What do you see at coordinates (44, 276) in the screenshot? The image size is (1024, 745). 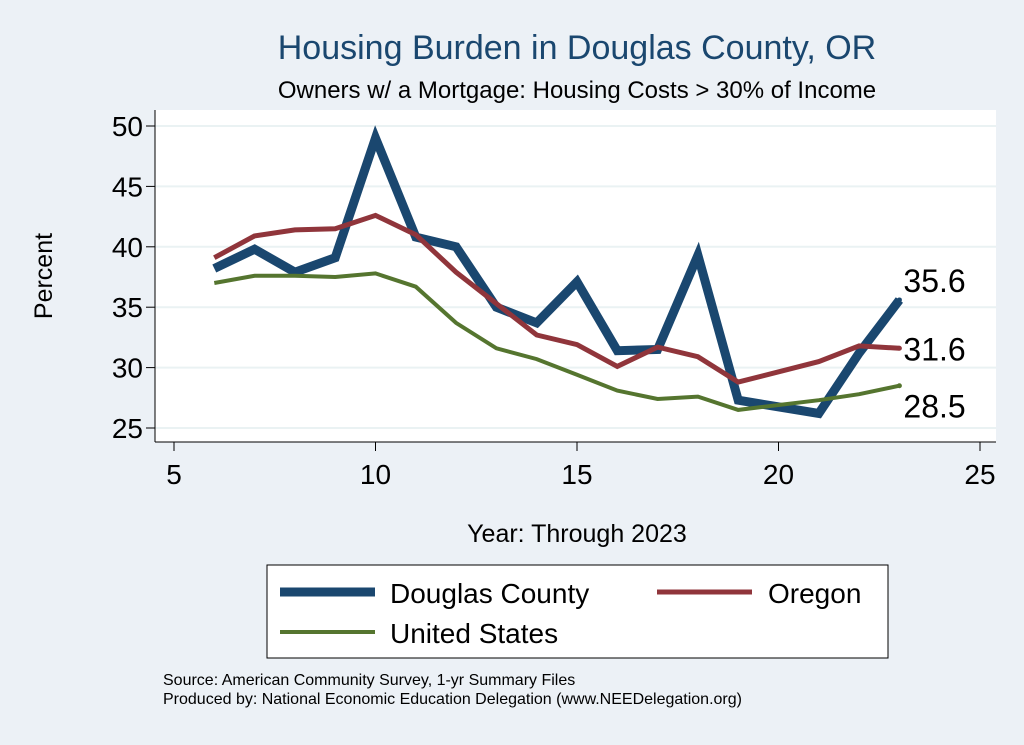 I see `y-axis-label: Percent` at bounding box center [44, 276].